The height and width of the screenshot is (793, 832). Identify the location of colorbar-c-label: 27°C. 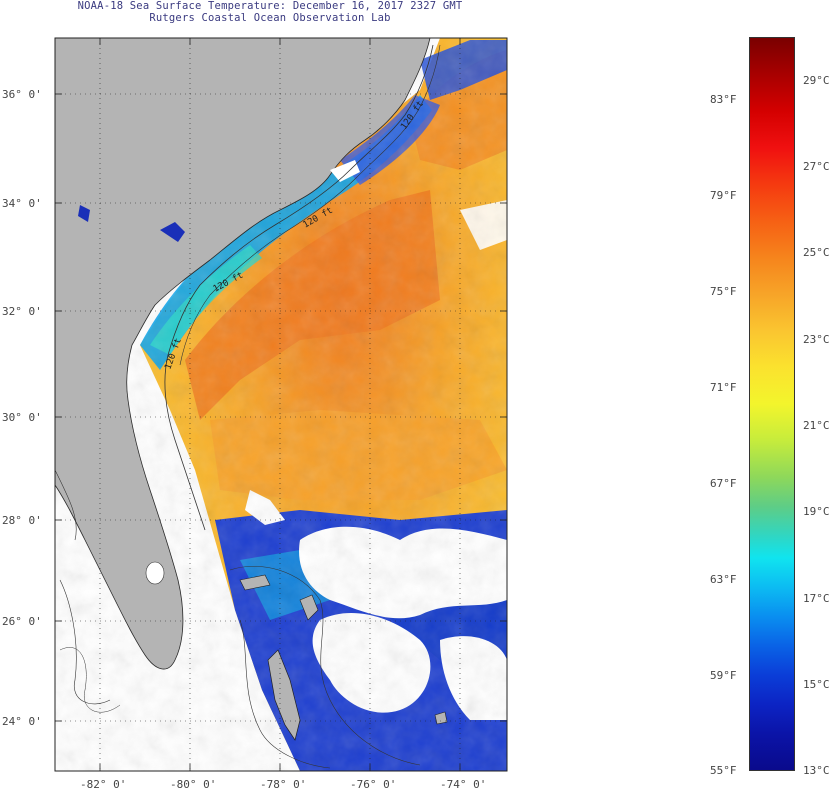
(816, 166).